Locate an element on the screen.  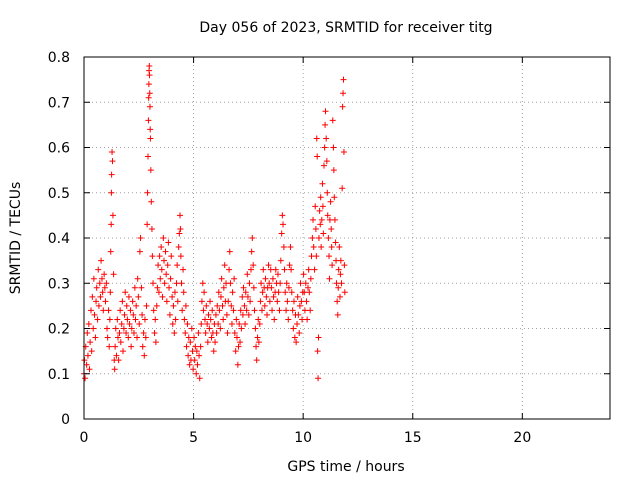
x-tick-label: 5 is located at coordinates (193, 438).